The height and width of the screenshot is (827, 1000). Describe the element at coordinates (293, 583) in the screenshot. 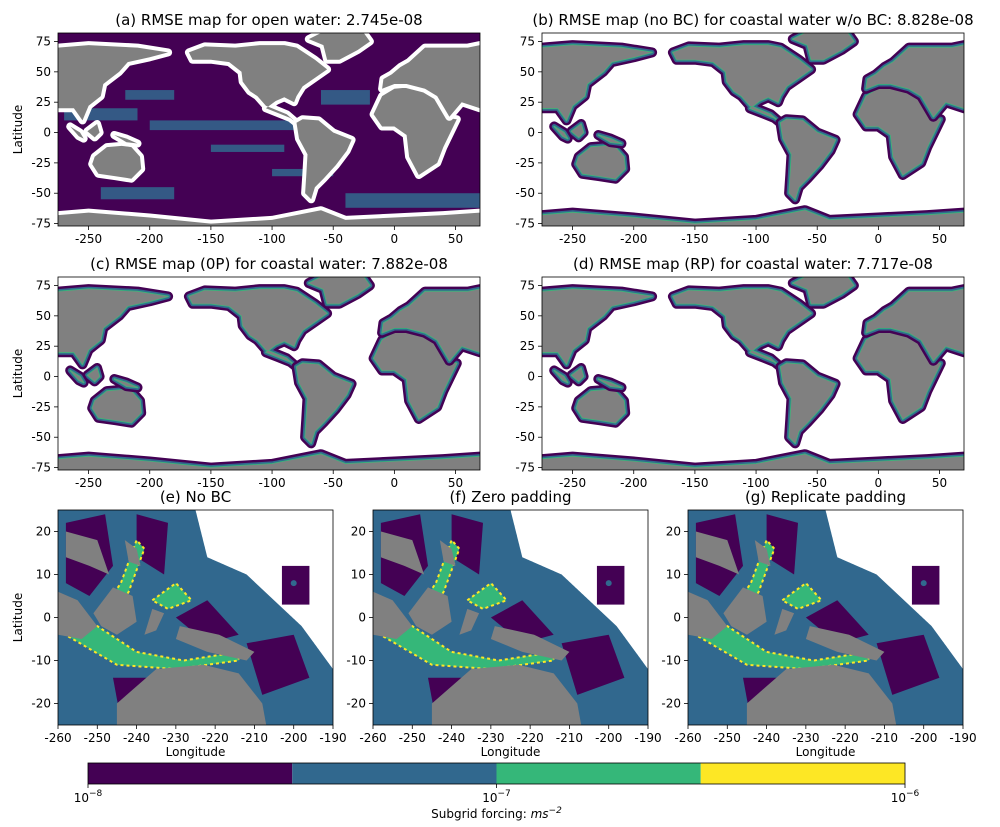

I see `isolated-patch-core` at that location.